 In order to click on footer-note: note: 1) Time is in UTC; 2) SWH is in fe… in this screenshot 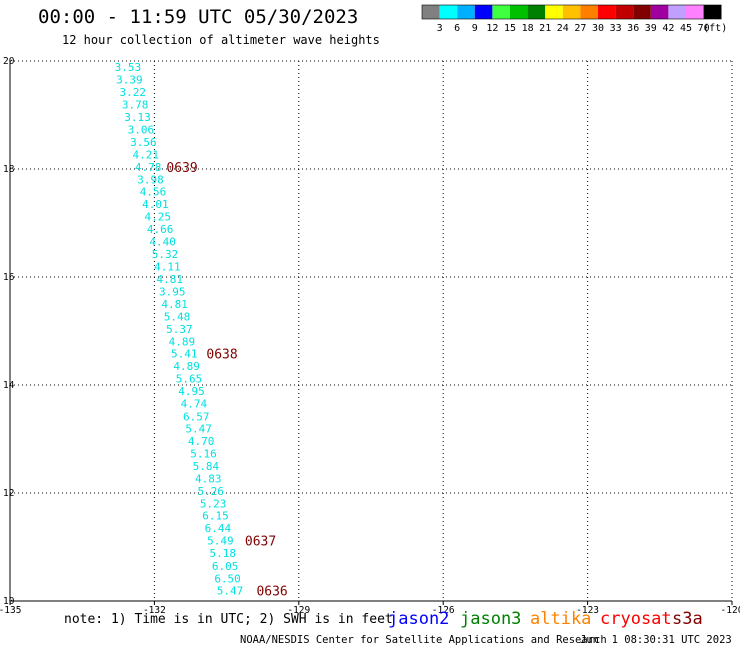, I will do `click(228, 619)`.